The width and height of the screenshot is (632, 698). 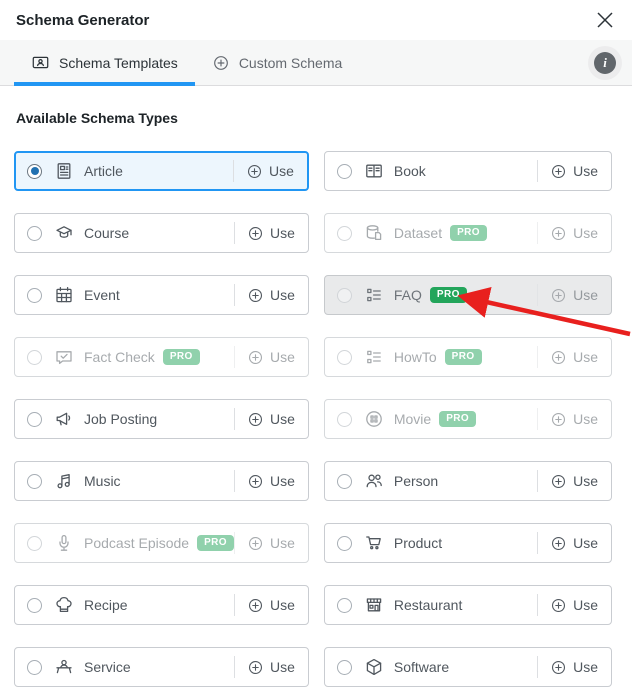 I want to click on tab-label: Schema Templates, so click(x=118, y=62).